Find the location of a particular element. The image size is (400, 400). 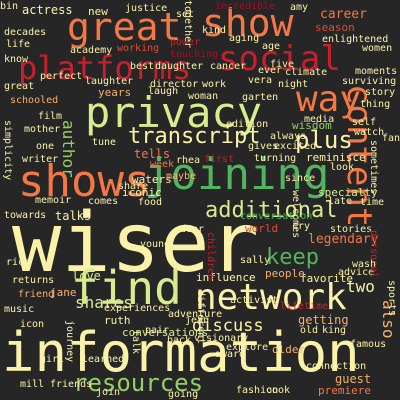

word: first is located at coordinates (219, 159).